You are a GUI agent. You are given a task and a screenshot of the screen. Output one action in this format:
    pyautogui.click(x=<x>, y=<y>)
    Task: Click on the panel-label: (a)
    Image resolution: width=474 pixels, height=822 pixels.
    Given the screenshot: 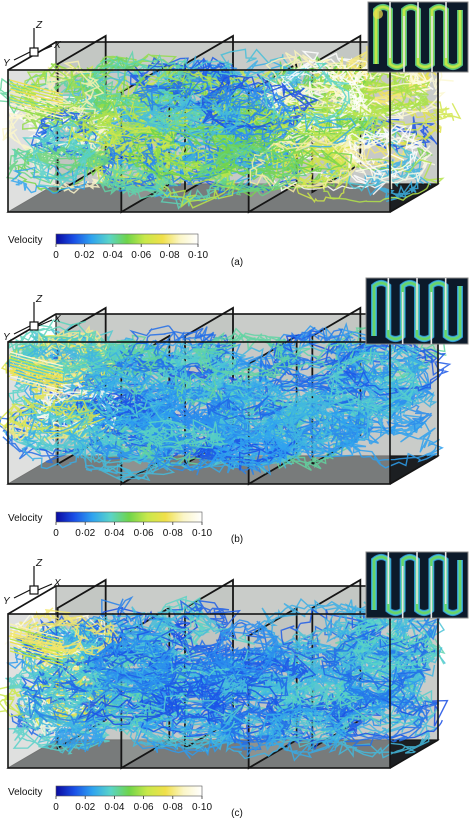 What is the action you would take?
    pyautogui.click(x=237, y=262)
    